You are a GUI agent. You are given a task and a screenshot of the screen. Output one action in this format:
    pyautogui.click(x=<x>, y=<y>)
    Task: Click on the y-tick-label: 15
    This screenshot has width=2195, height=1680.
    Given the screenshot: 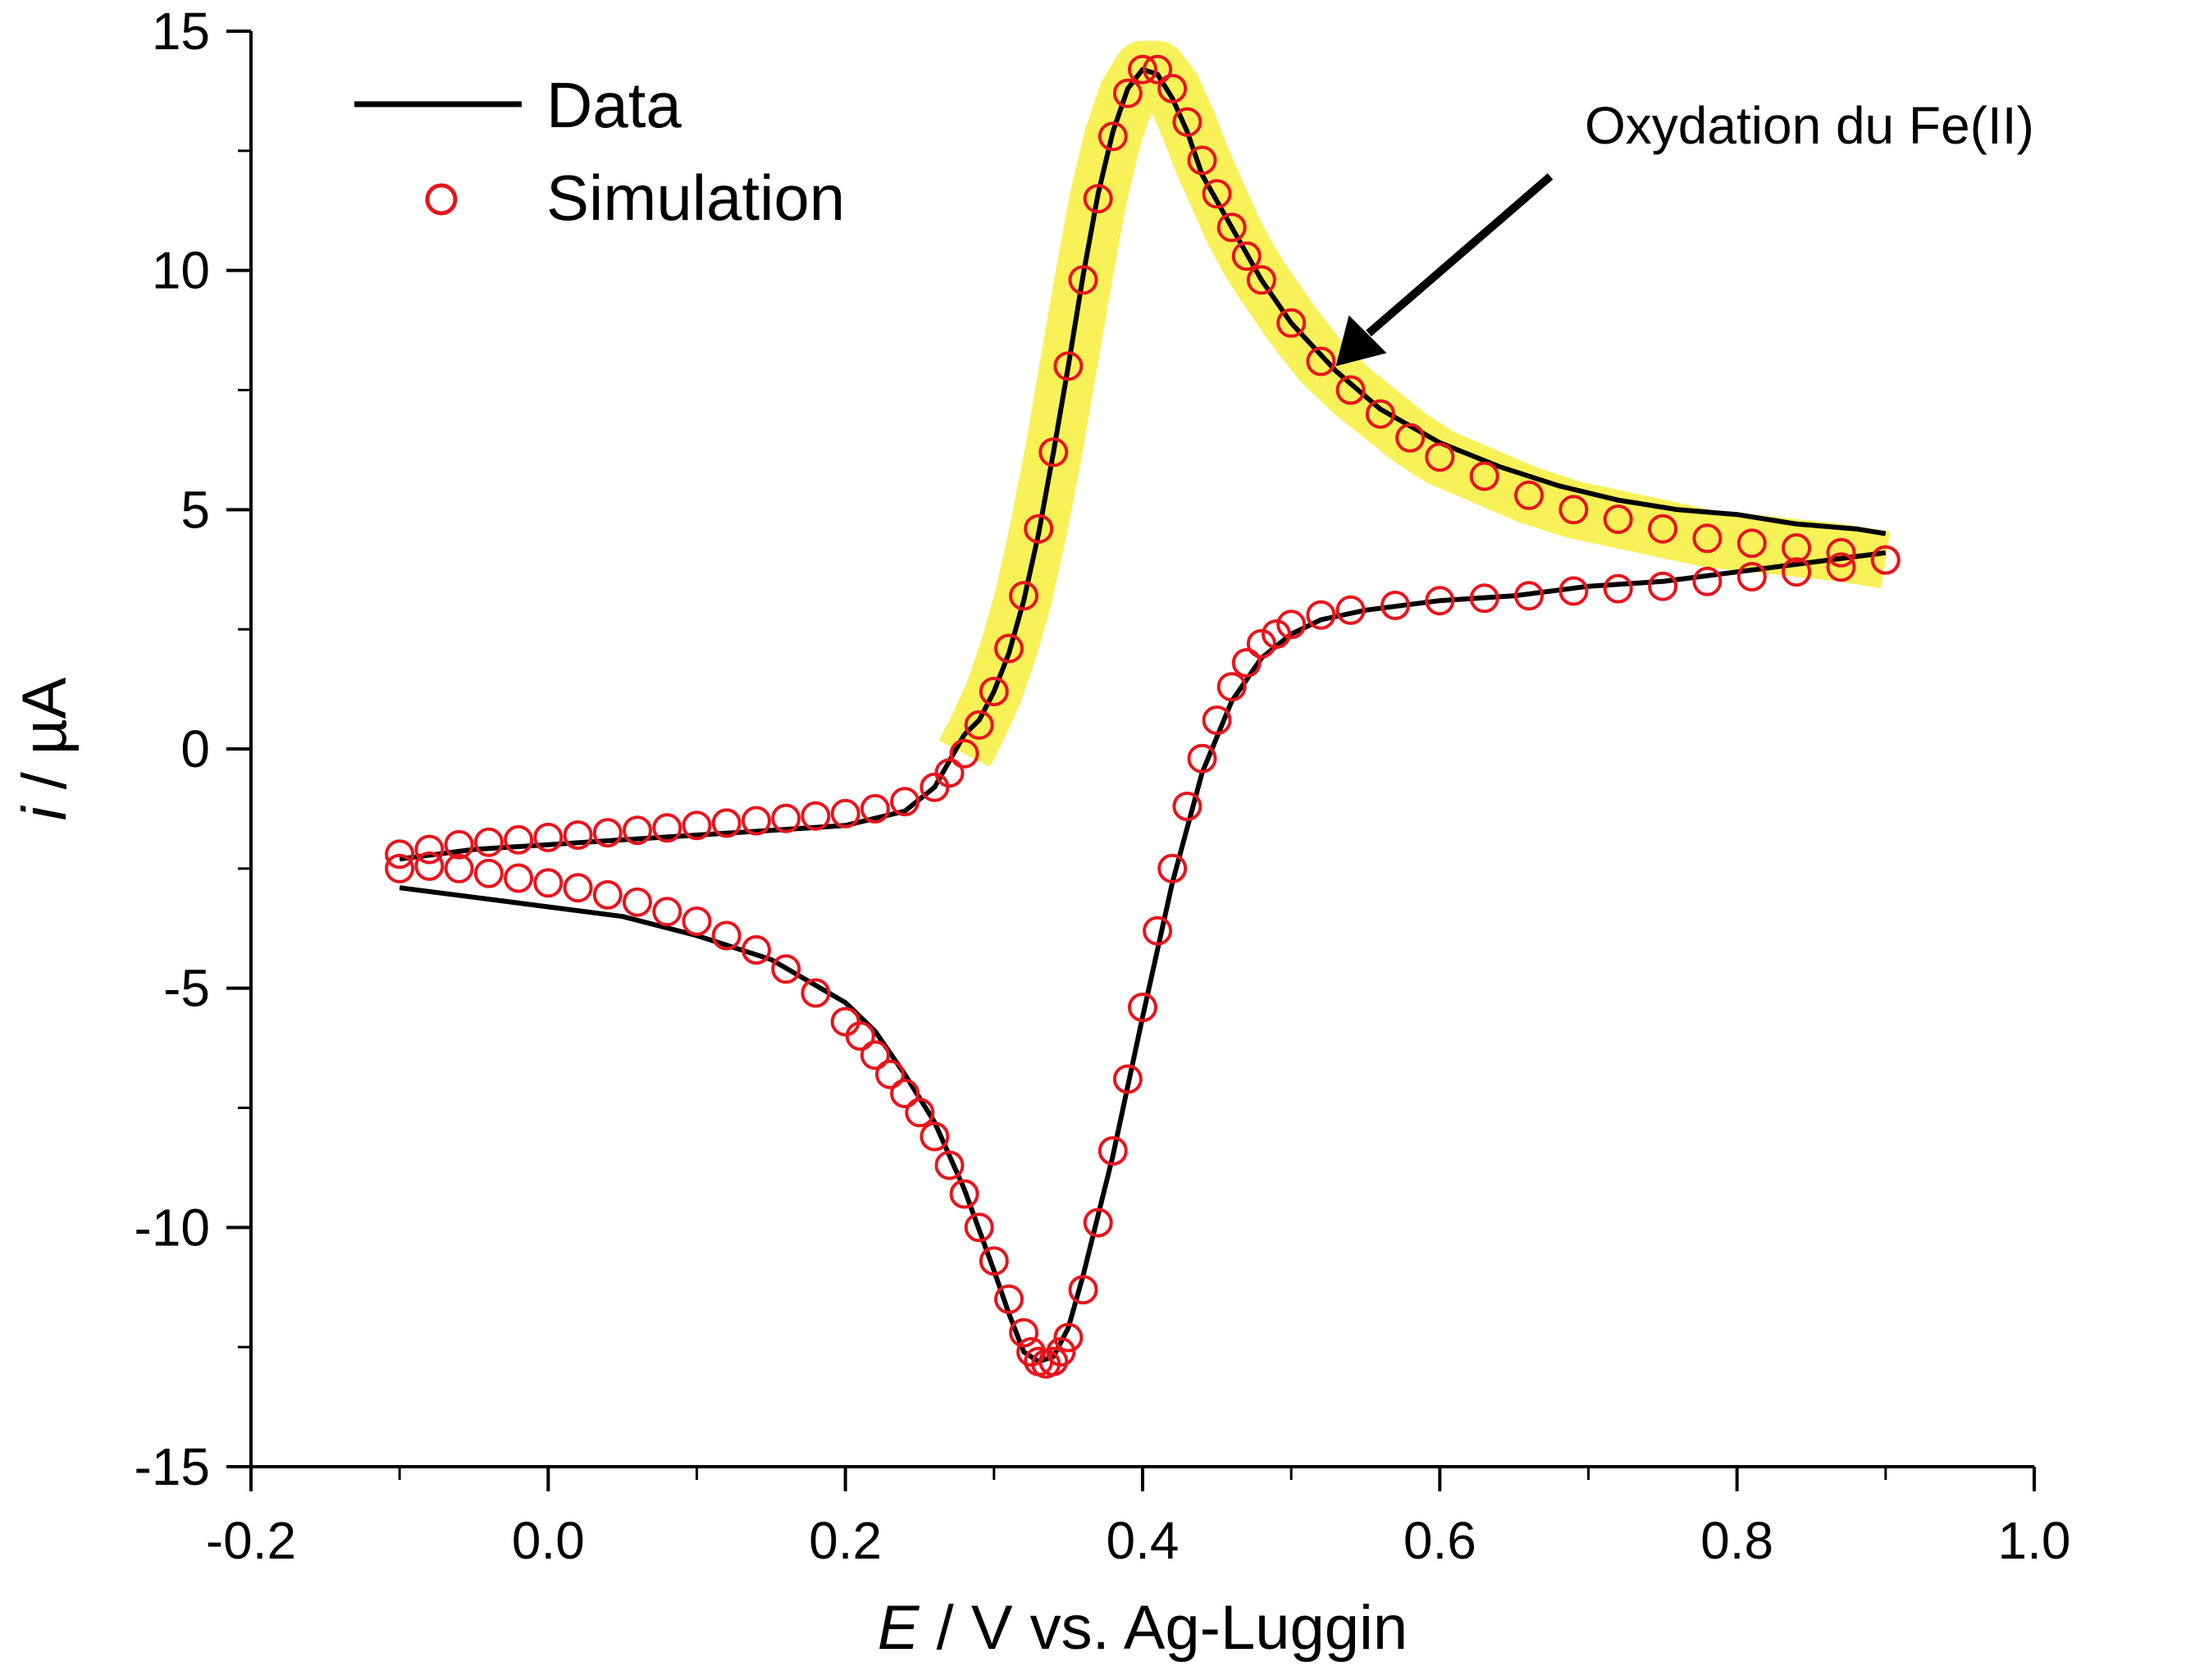 What is the action you would take?
    pyautogui.click(x=181, y=32)
    